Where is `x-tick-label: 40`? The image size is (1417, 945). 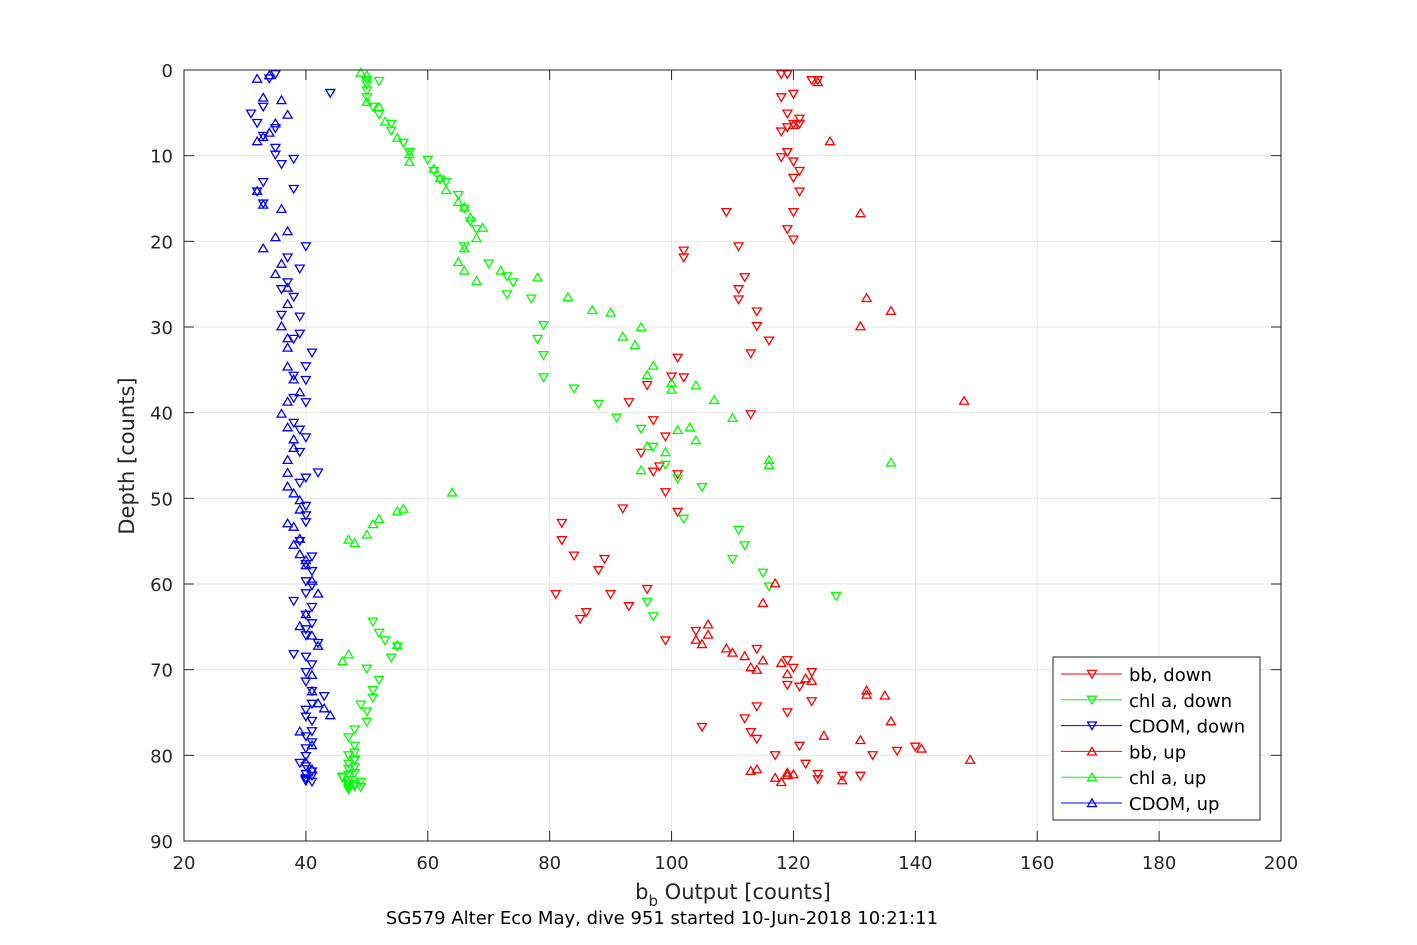 x-tick-label: 40 is located at coordinates (305, 863).